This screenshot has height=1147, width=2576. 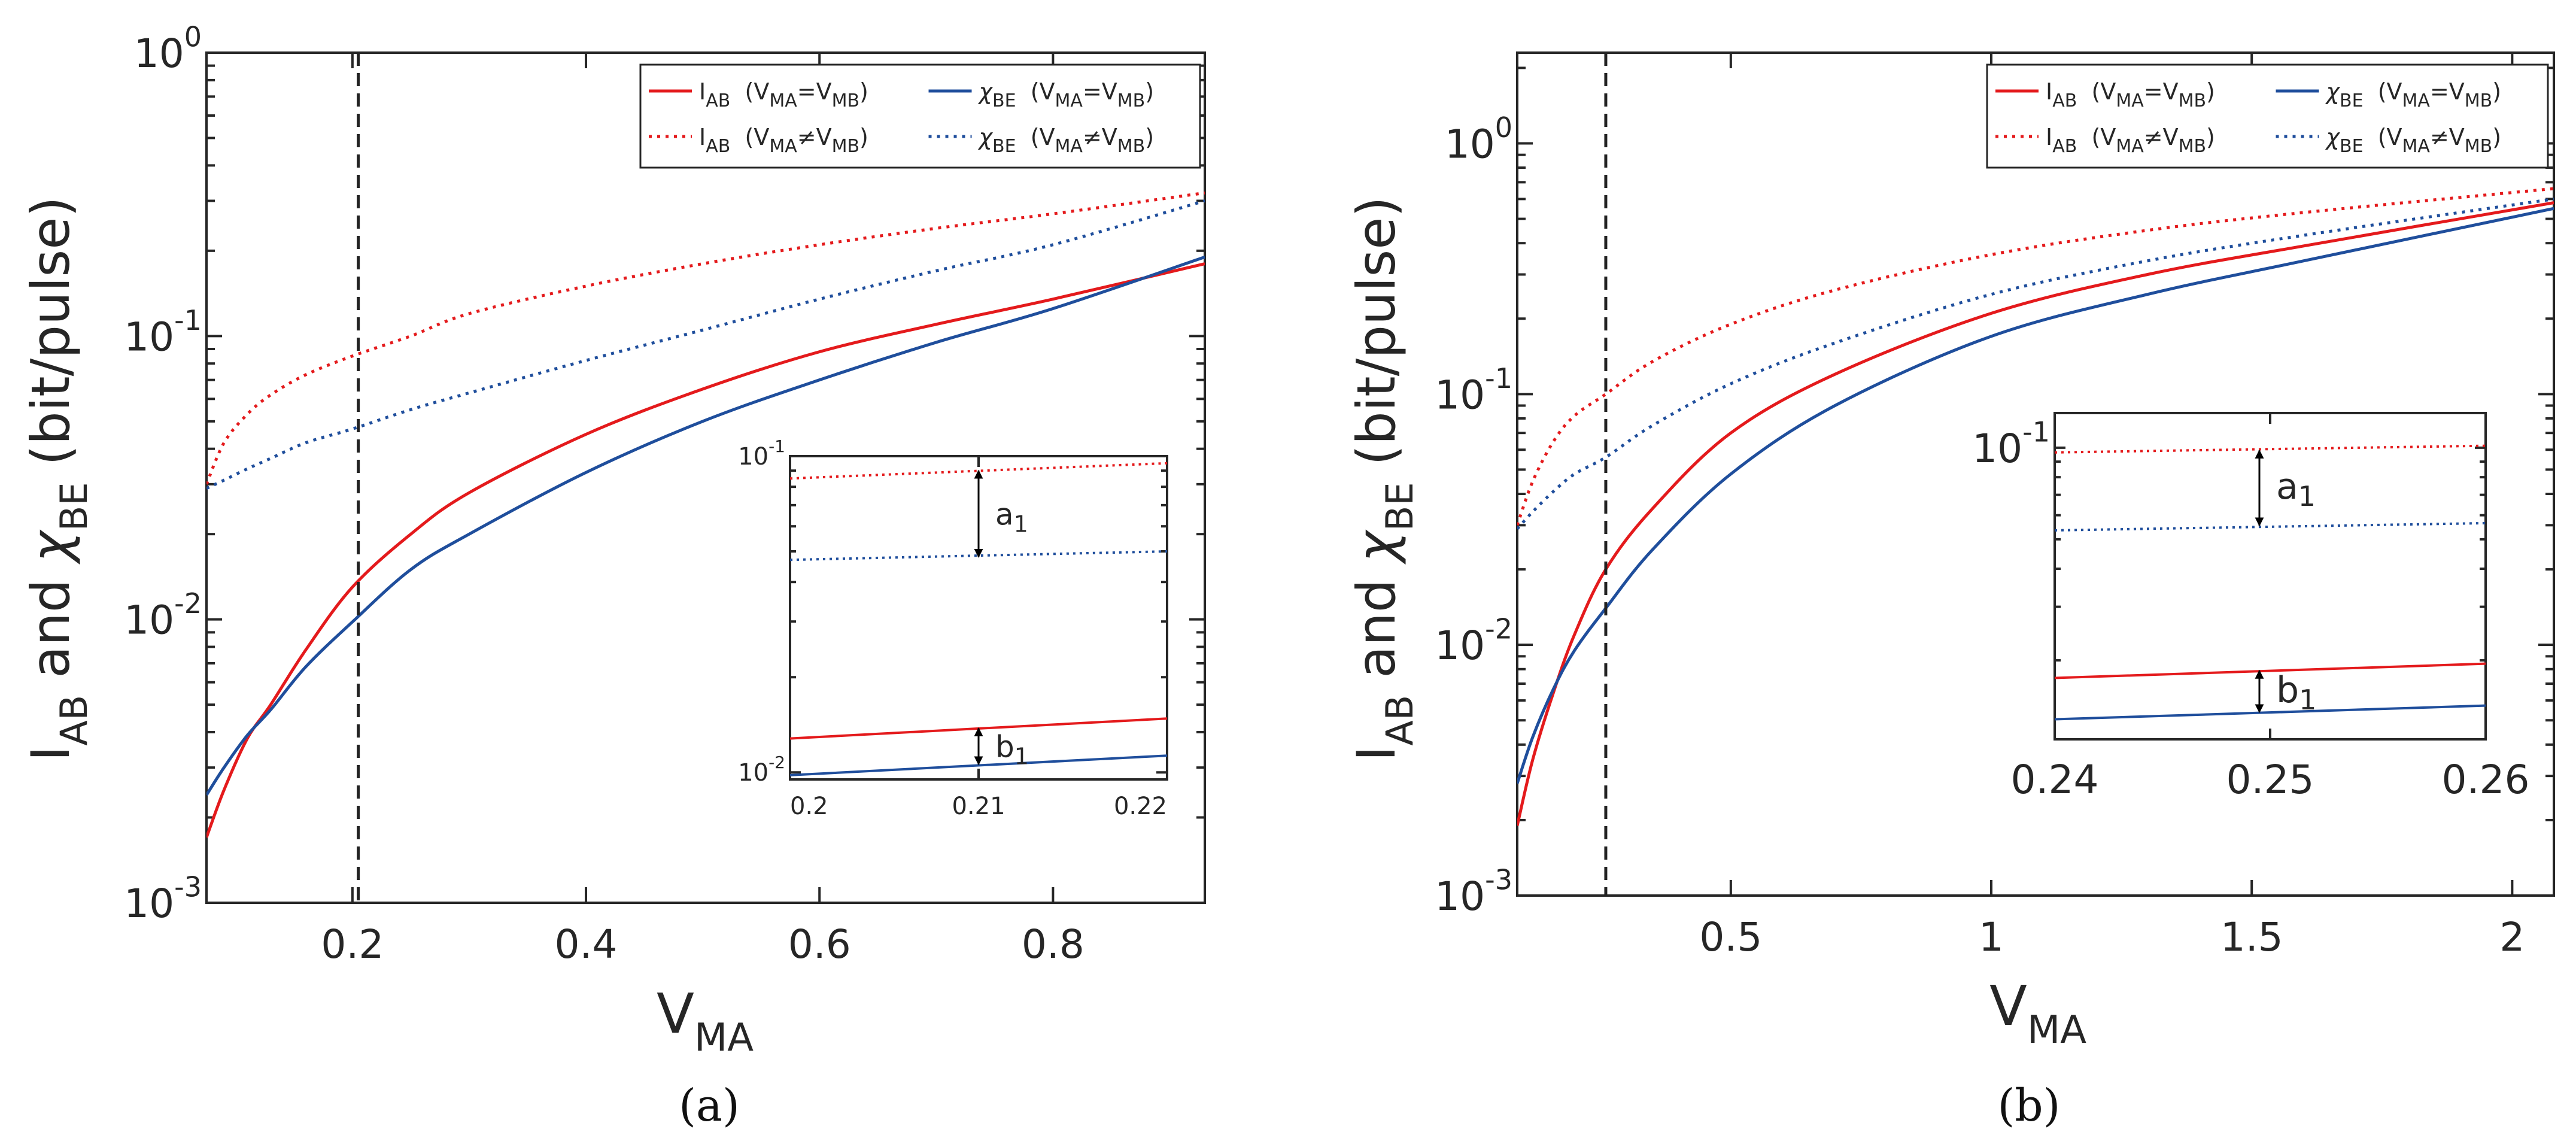 I want to click on panel-label: (a), so click(x=709, y=1105).